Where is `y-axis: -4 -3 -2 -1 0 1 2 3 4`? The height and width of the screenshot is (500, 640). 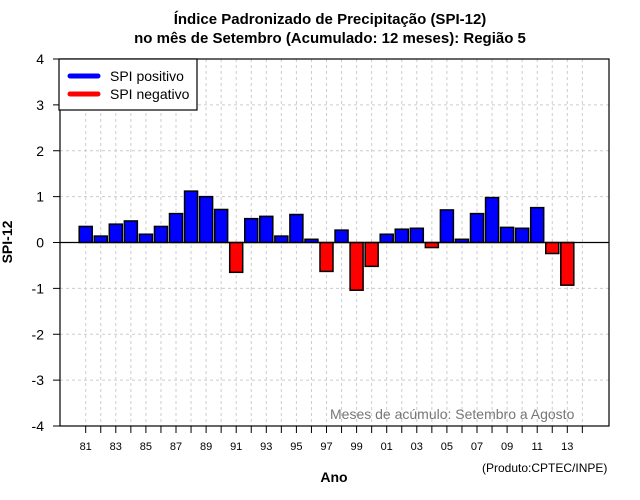 y-axis: -4 -3 -2 -1 0 1 2 3 4 is located at coordinates (46, 242).